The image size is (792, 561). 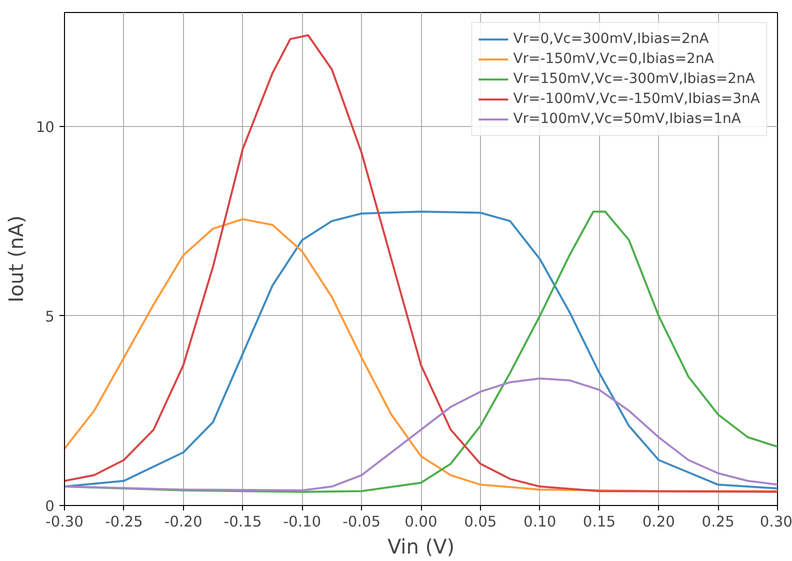 I want to click on x-tick-label: -0.25, so click(x=123, y=522).